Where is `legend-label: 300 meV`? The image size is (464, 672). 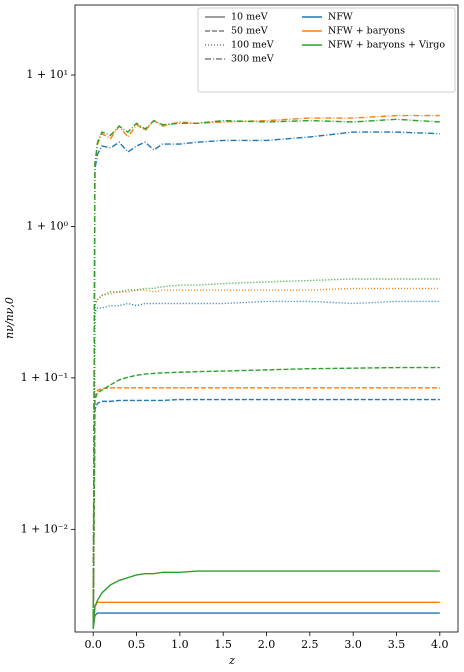
legend-label: 300 meV is located at coordinates (252, 59).